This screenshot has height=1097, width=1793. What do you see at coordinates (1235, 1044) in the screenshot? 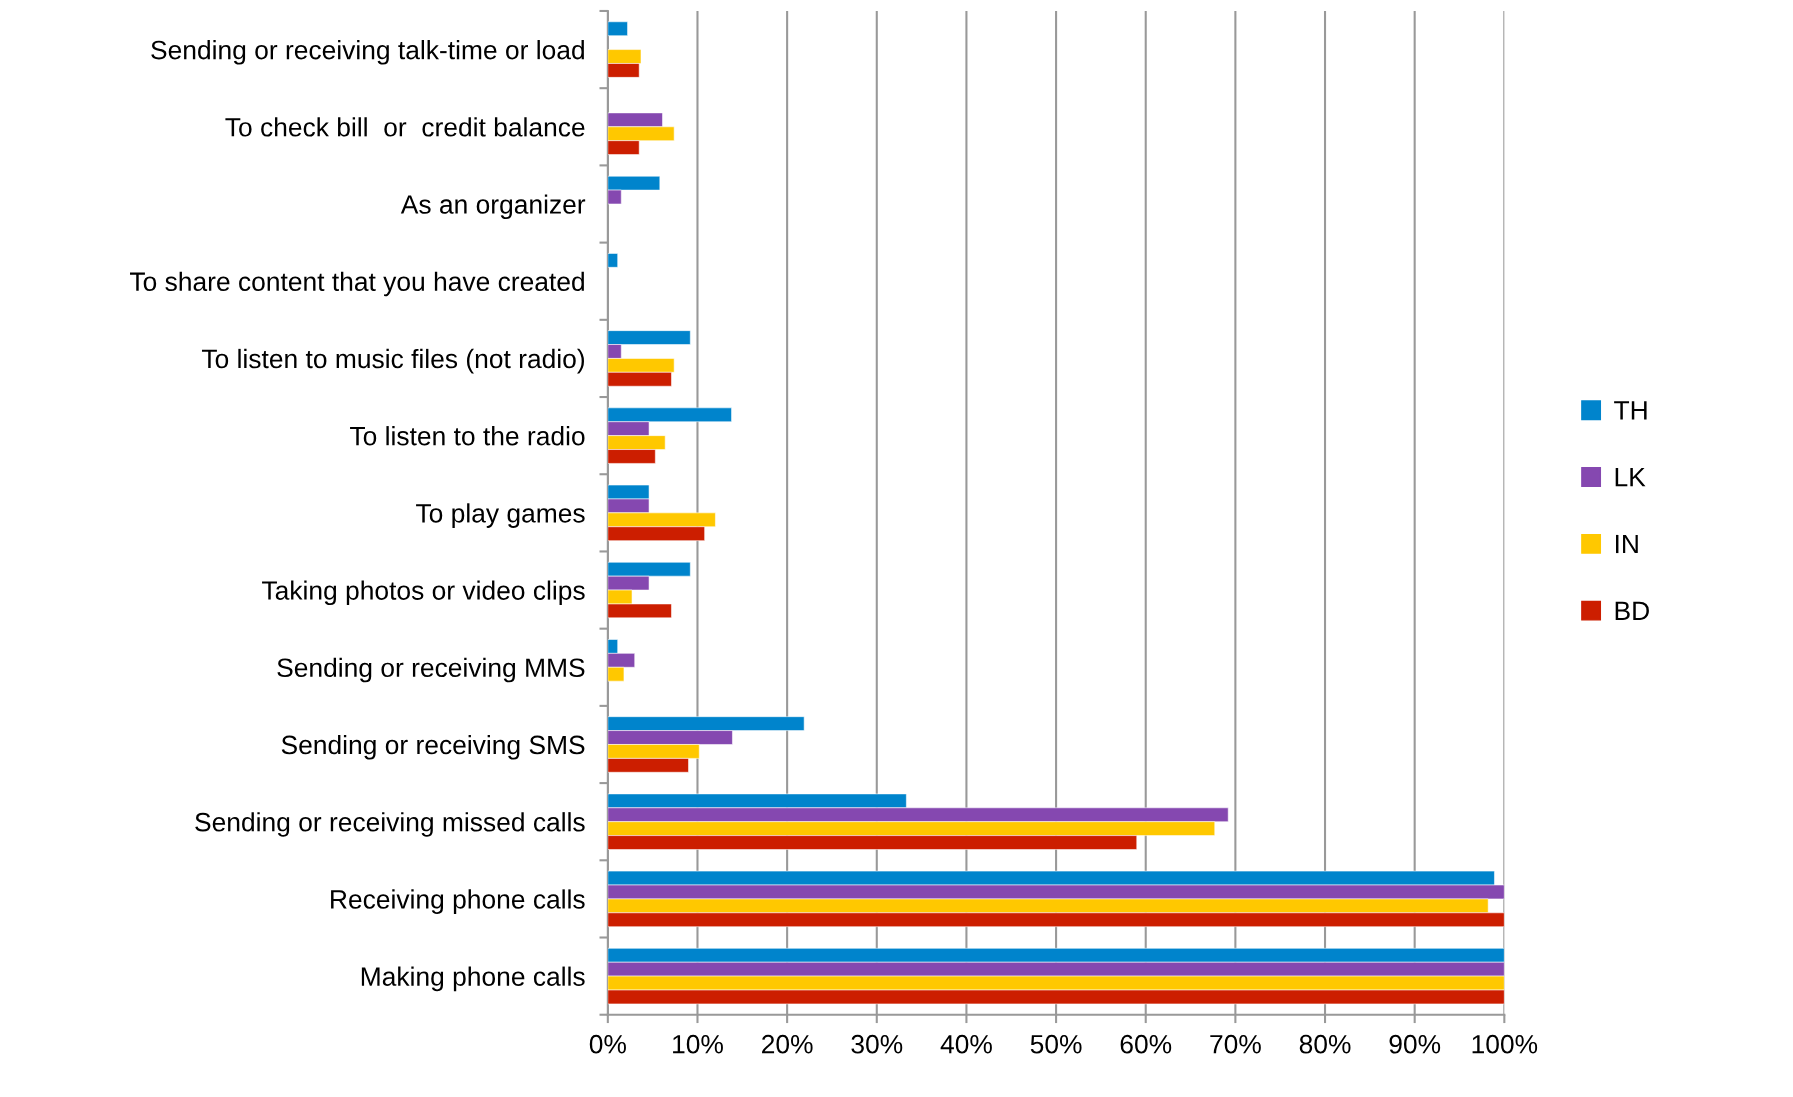
I see `x-tick-label: 70%` at bounding box center [1235, 1044].